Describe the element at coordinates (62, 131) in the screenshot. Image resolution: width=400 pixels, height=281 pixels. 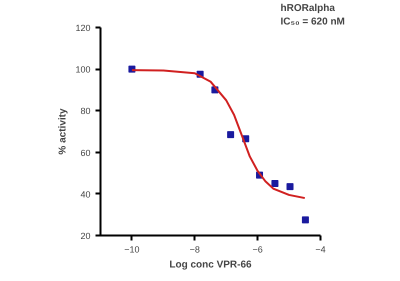
I see `y-axis-title: % activity` at that location.